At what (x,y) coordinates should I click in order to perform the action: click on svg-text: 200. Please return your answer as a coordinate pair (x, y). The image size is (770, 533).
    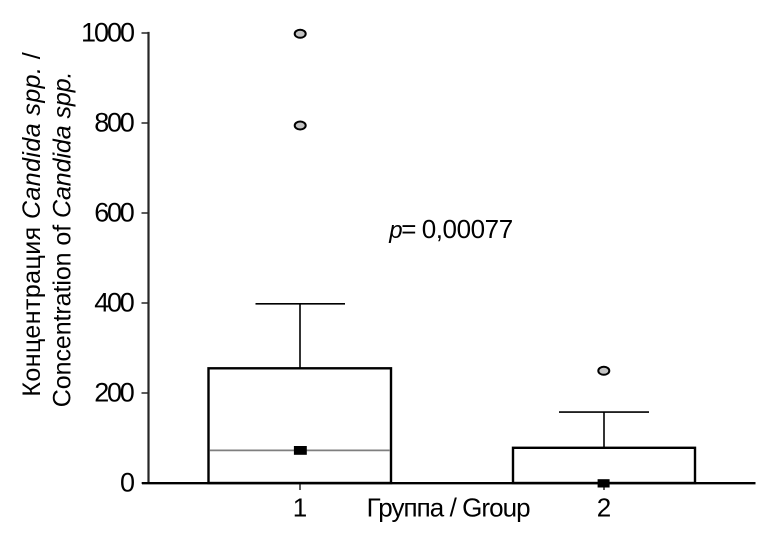
    Looking at the image, I should click on (114, 393).